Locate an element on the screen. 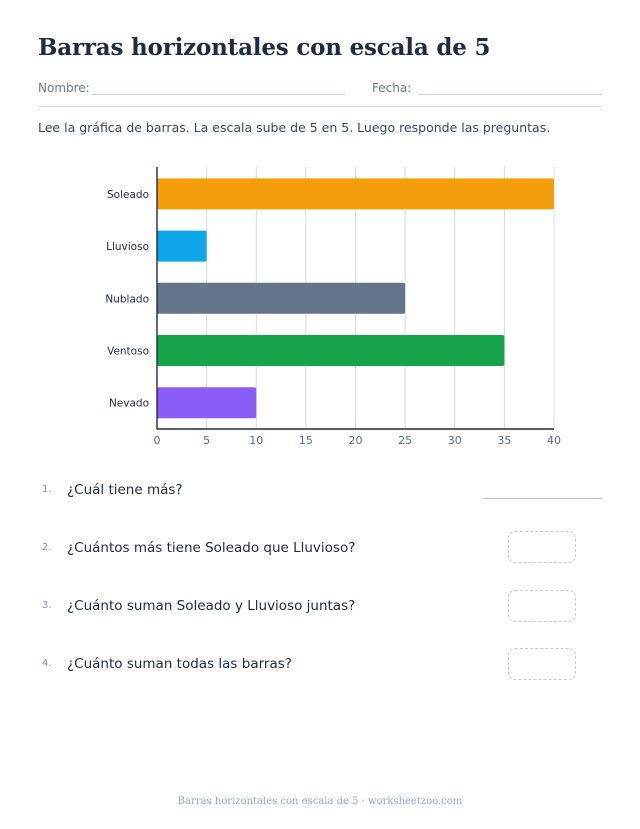 This screenshot has height=829, width=640. x-tick-label-30: 30 is located at coordinates (455, 440).